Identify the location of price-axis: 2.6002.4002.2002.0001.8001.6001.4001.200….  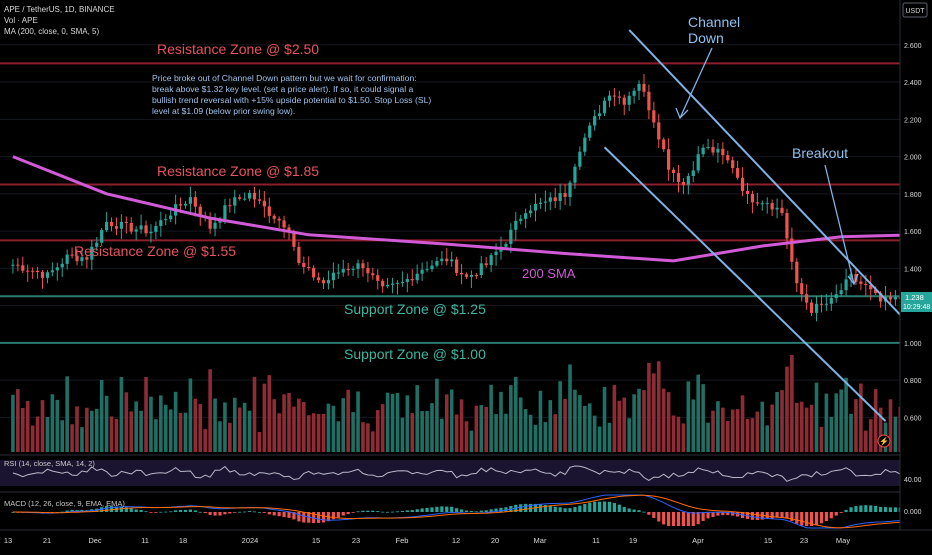
(915, 275).